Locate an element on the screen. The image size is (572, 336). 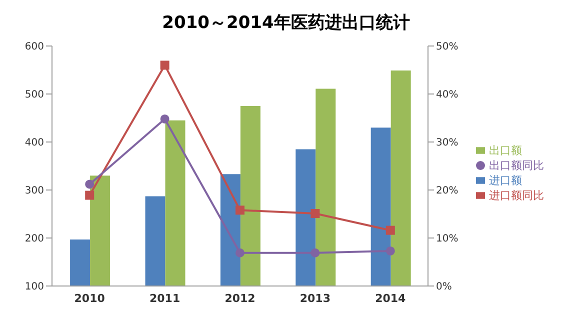
y2-tick-label: 40% is located at coordinates (447, 95).